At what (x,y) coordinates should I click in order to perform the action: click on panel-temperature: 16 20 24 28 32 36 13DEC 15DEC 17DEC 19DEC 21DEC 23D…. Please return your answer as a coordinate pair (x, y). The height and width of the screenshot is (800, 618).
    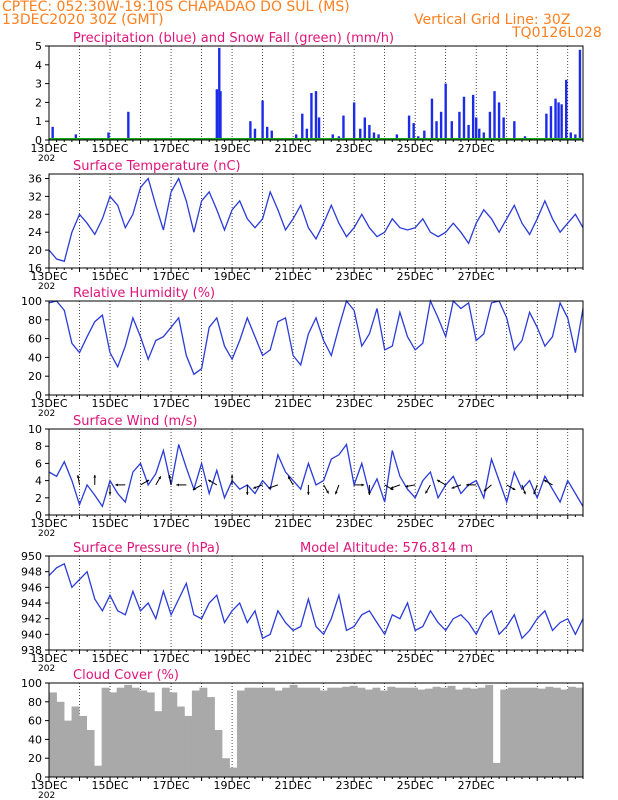
    Looking at the image, I should click on (306, 225).